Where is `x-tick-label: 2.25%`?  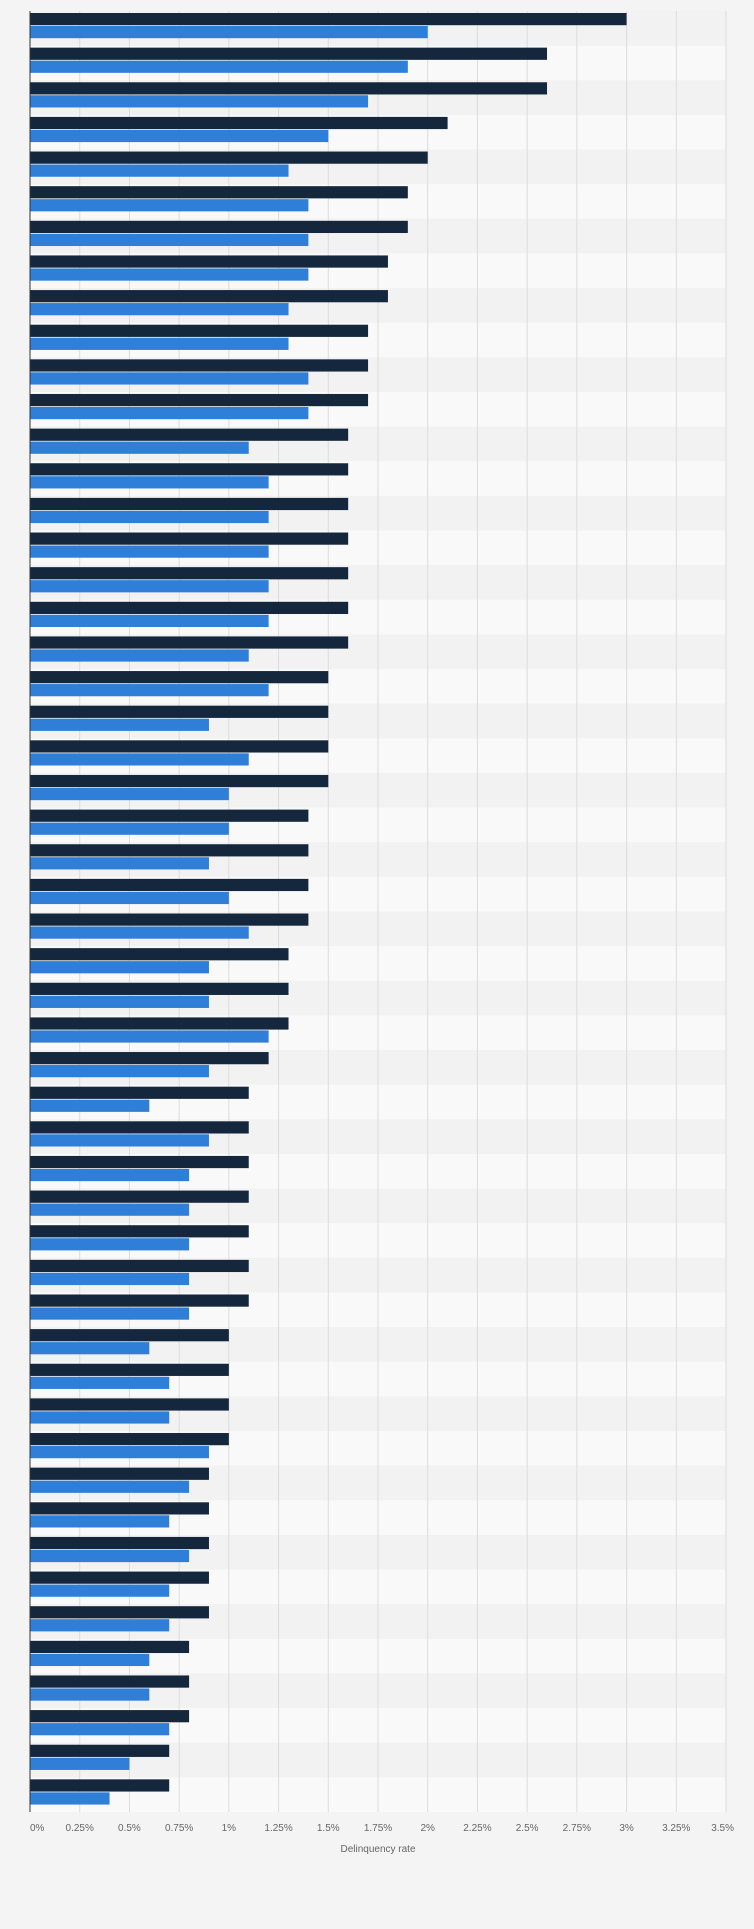
x-tick-label: 2.25% is located at coordinates (477, 1828).